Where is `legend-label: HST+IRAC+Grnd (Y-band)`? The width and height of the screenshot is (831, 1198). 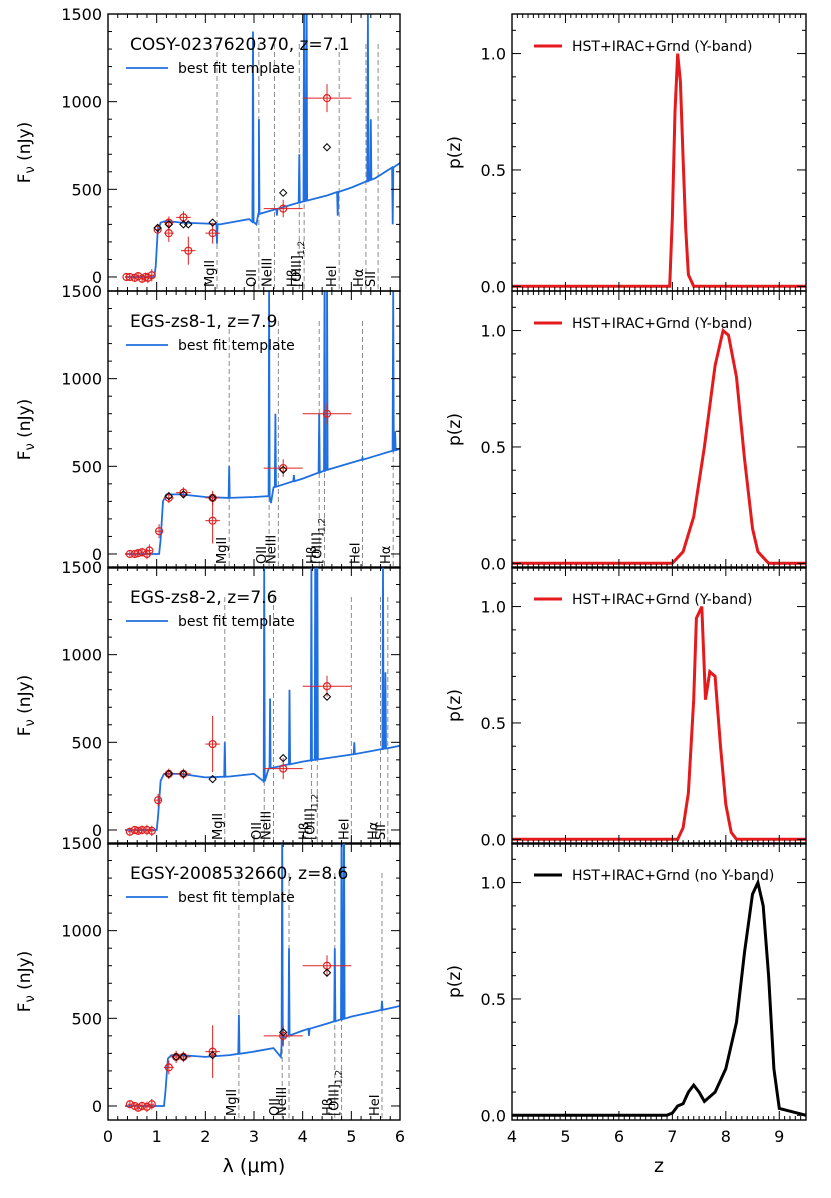
legend-label: HST+IRAC+Grnd (Y-band) is located at coordinates (662, 324).